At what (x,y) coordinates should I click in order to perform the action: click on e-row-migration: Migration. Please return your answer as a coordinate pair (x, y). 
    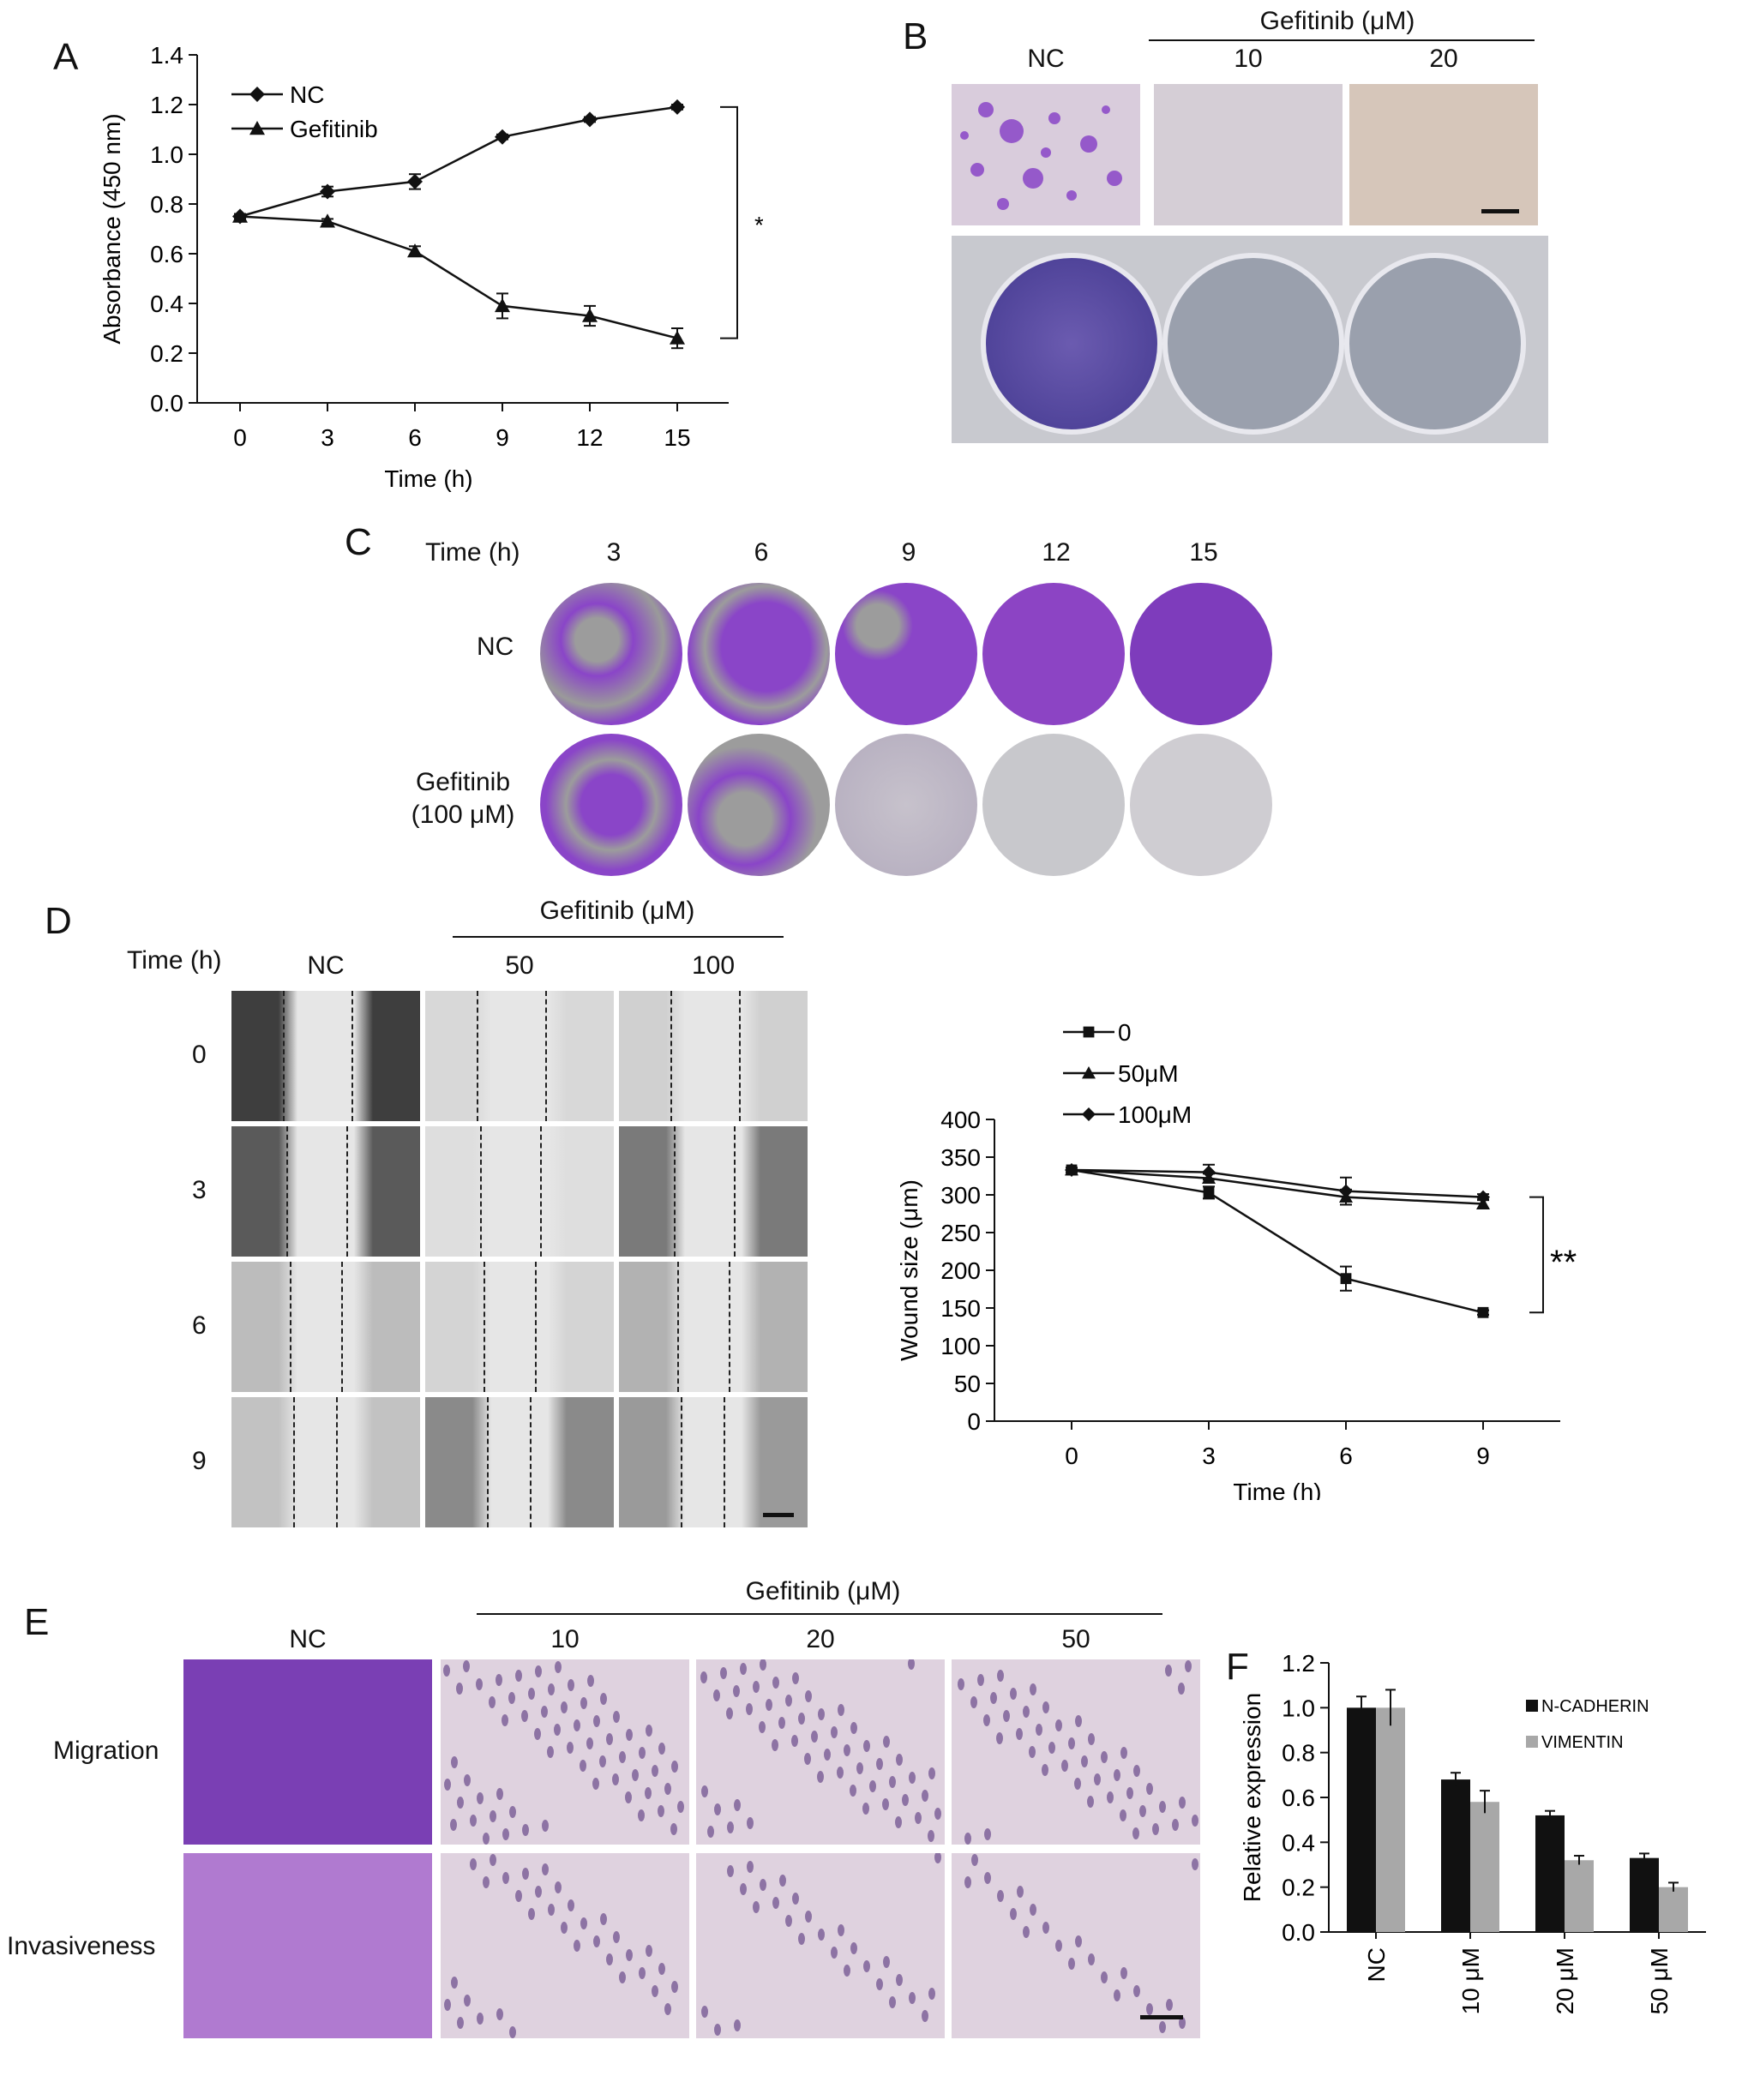
    Looking at the image, I should click on (106, 1751).